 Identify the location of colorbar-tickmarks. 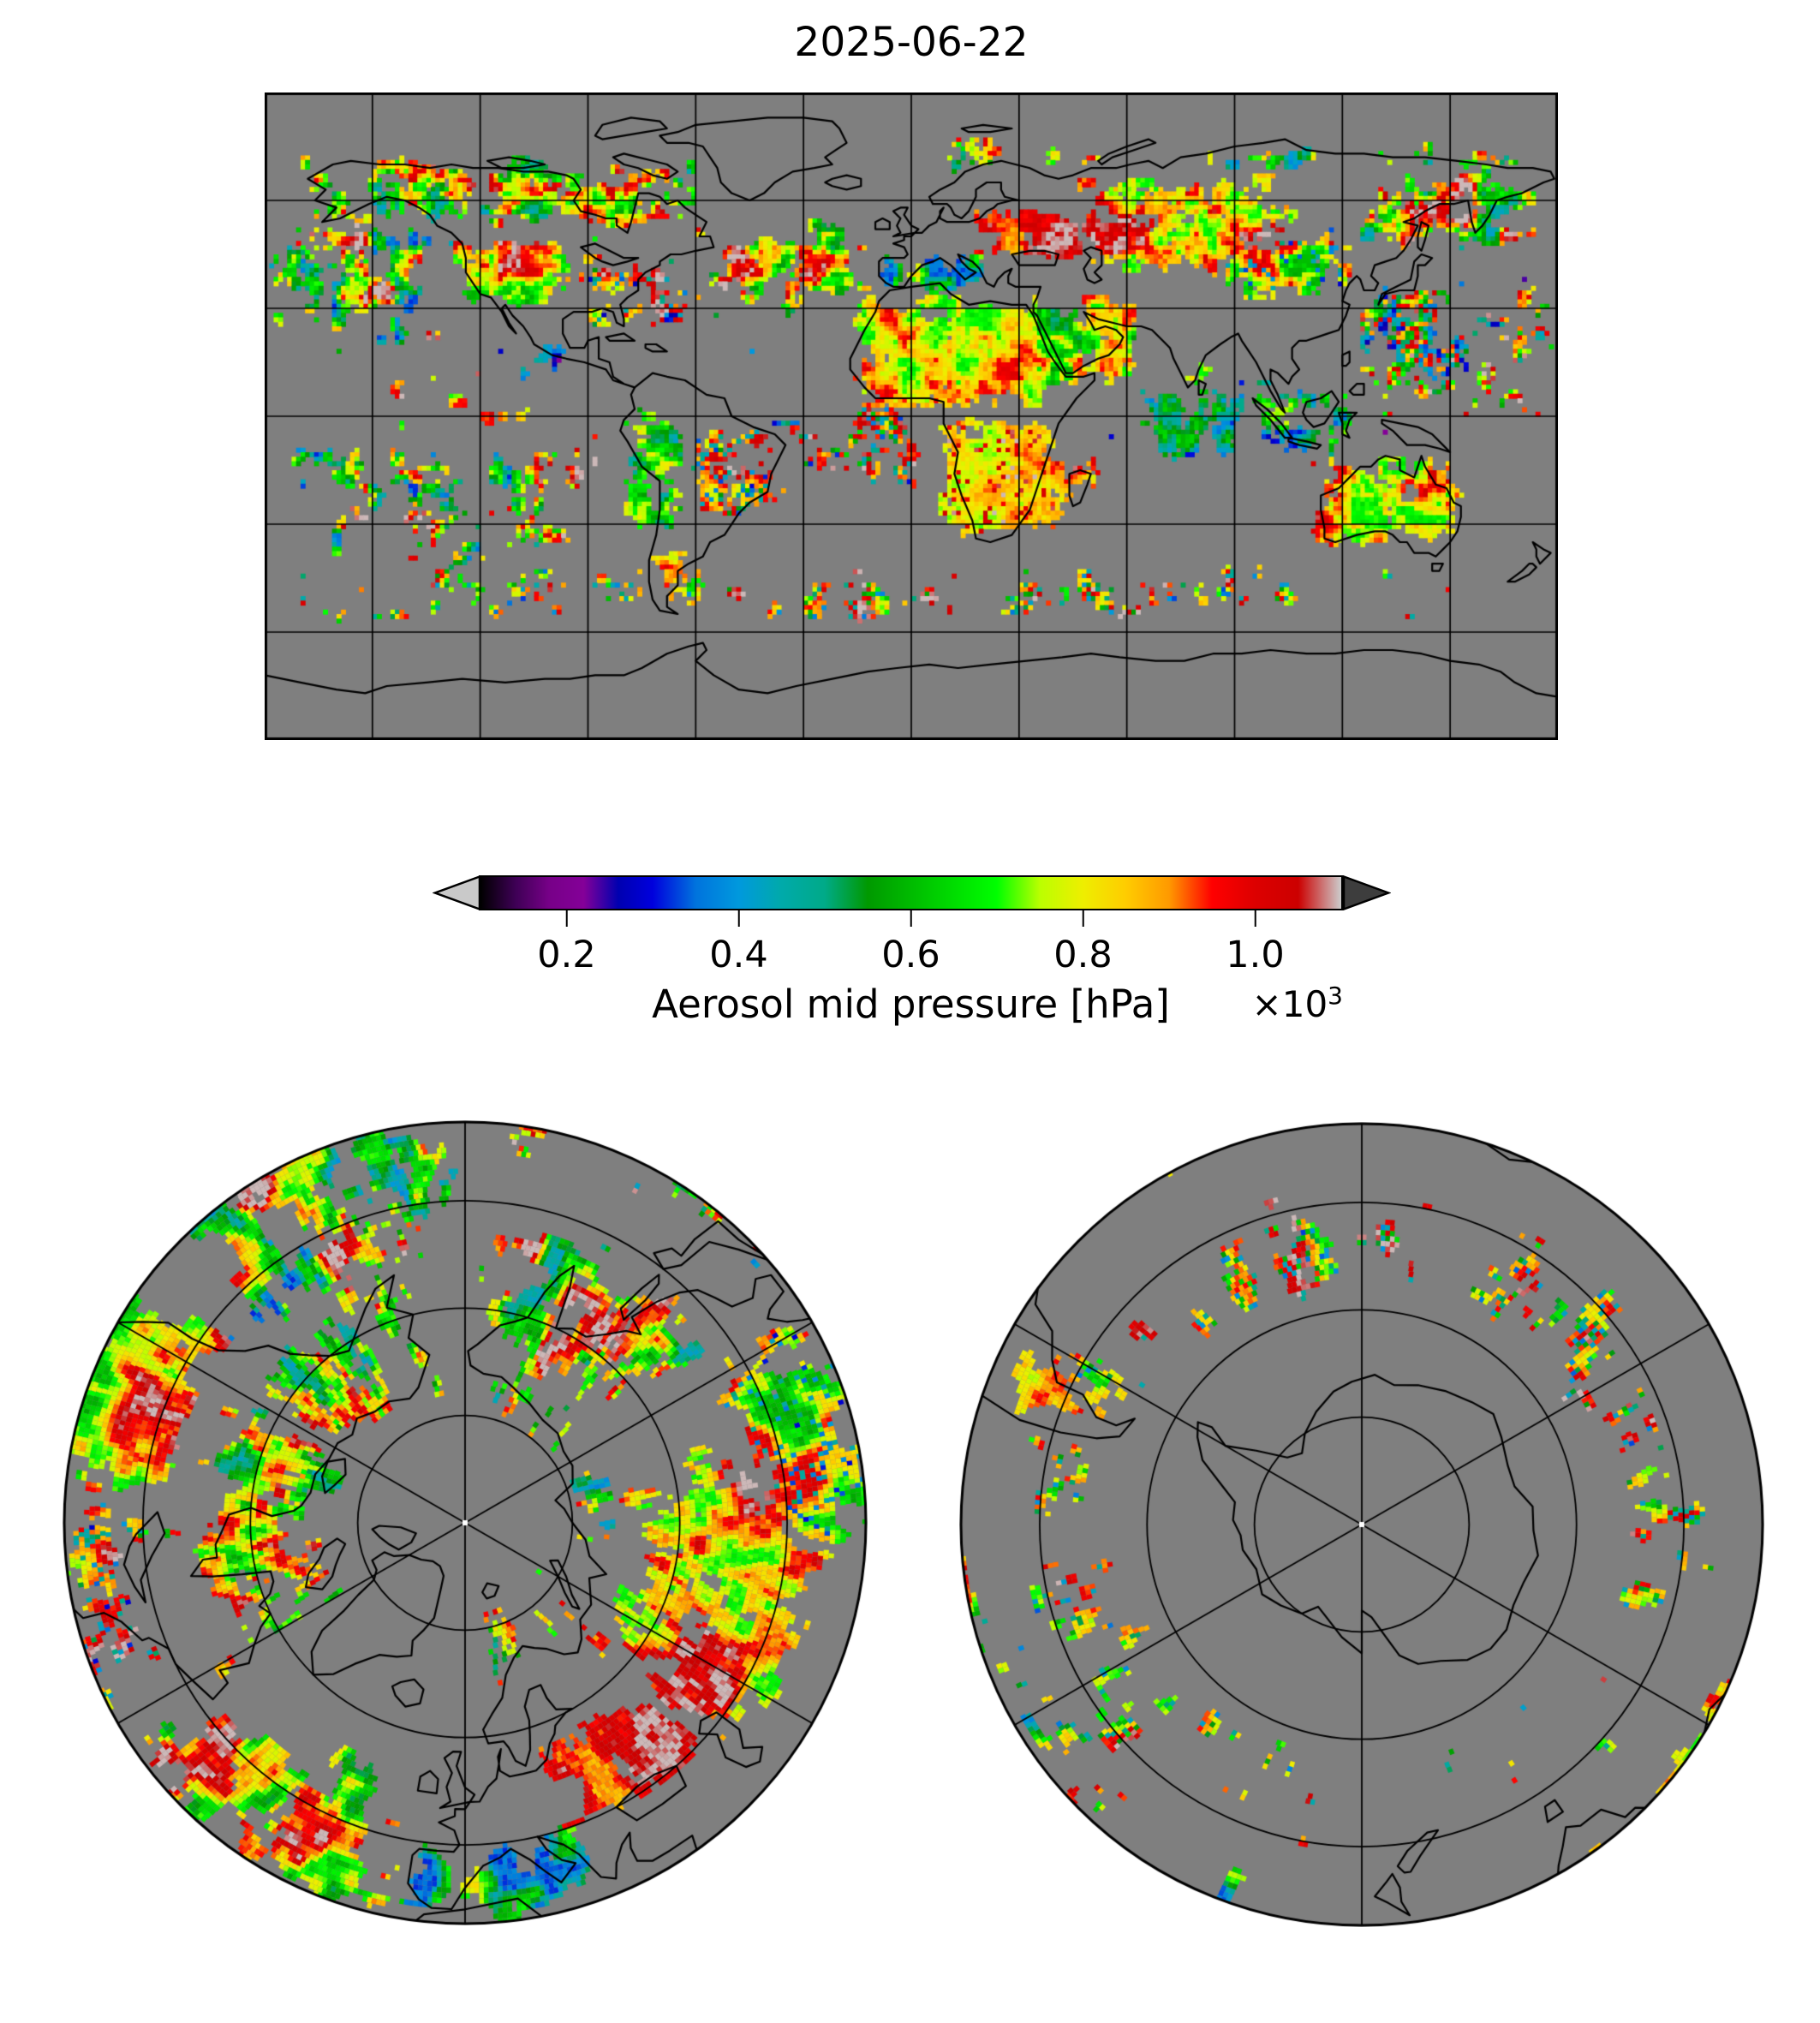
(911, 919).